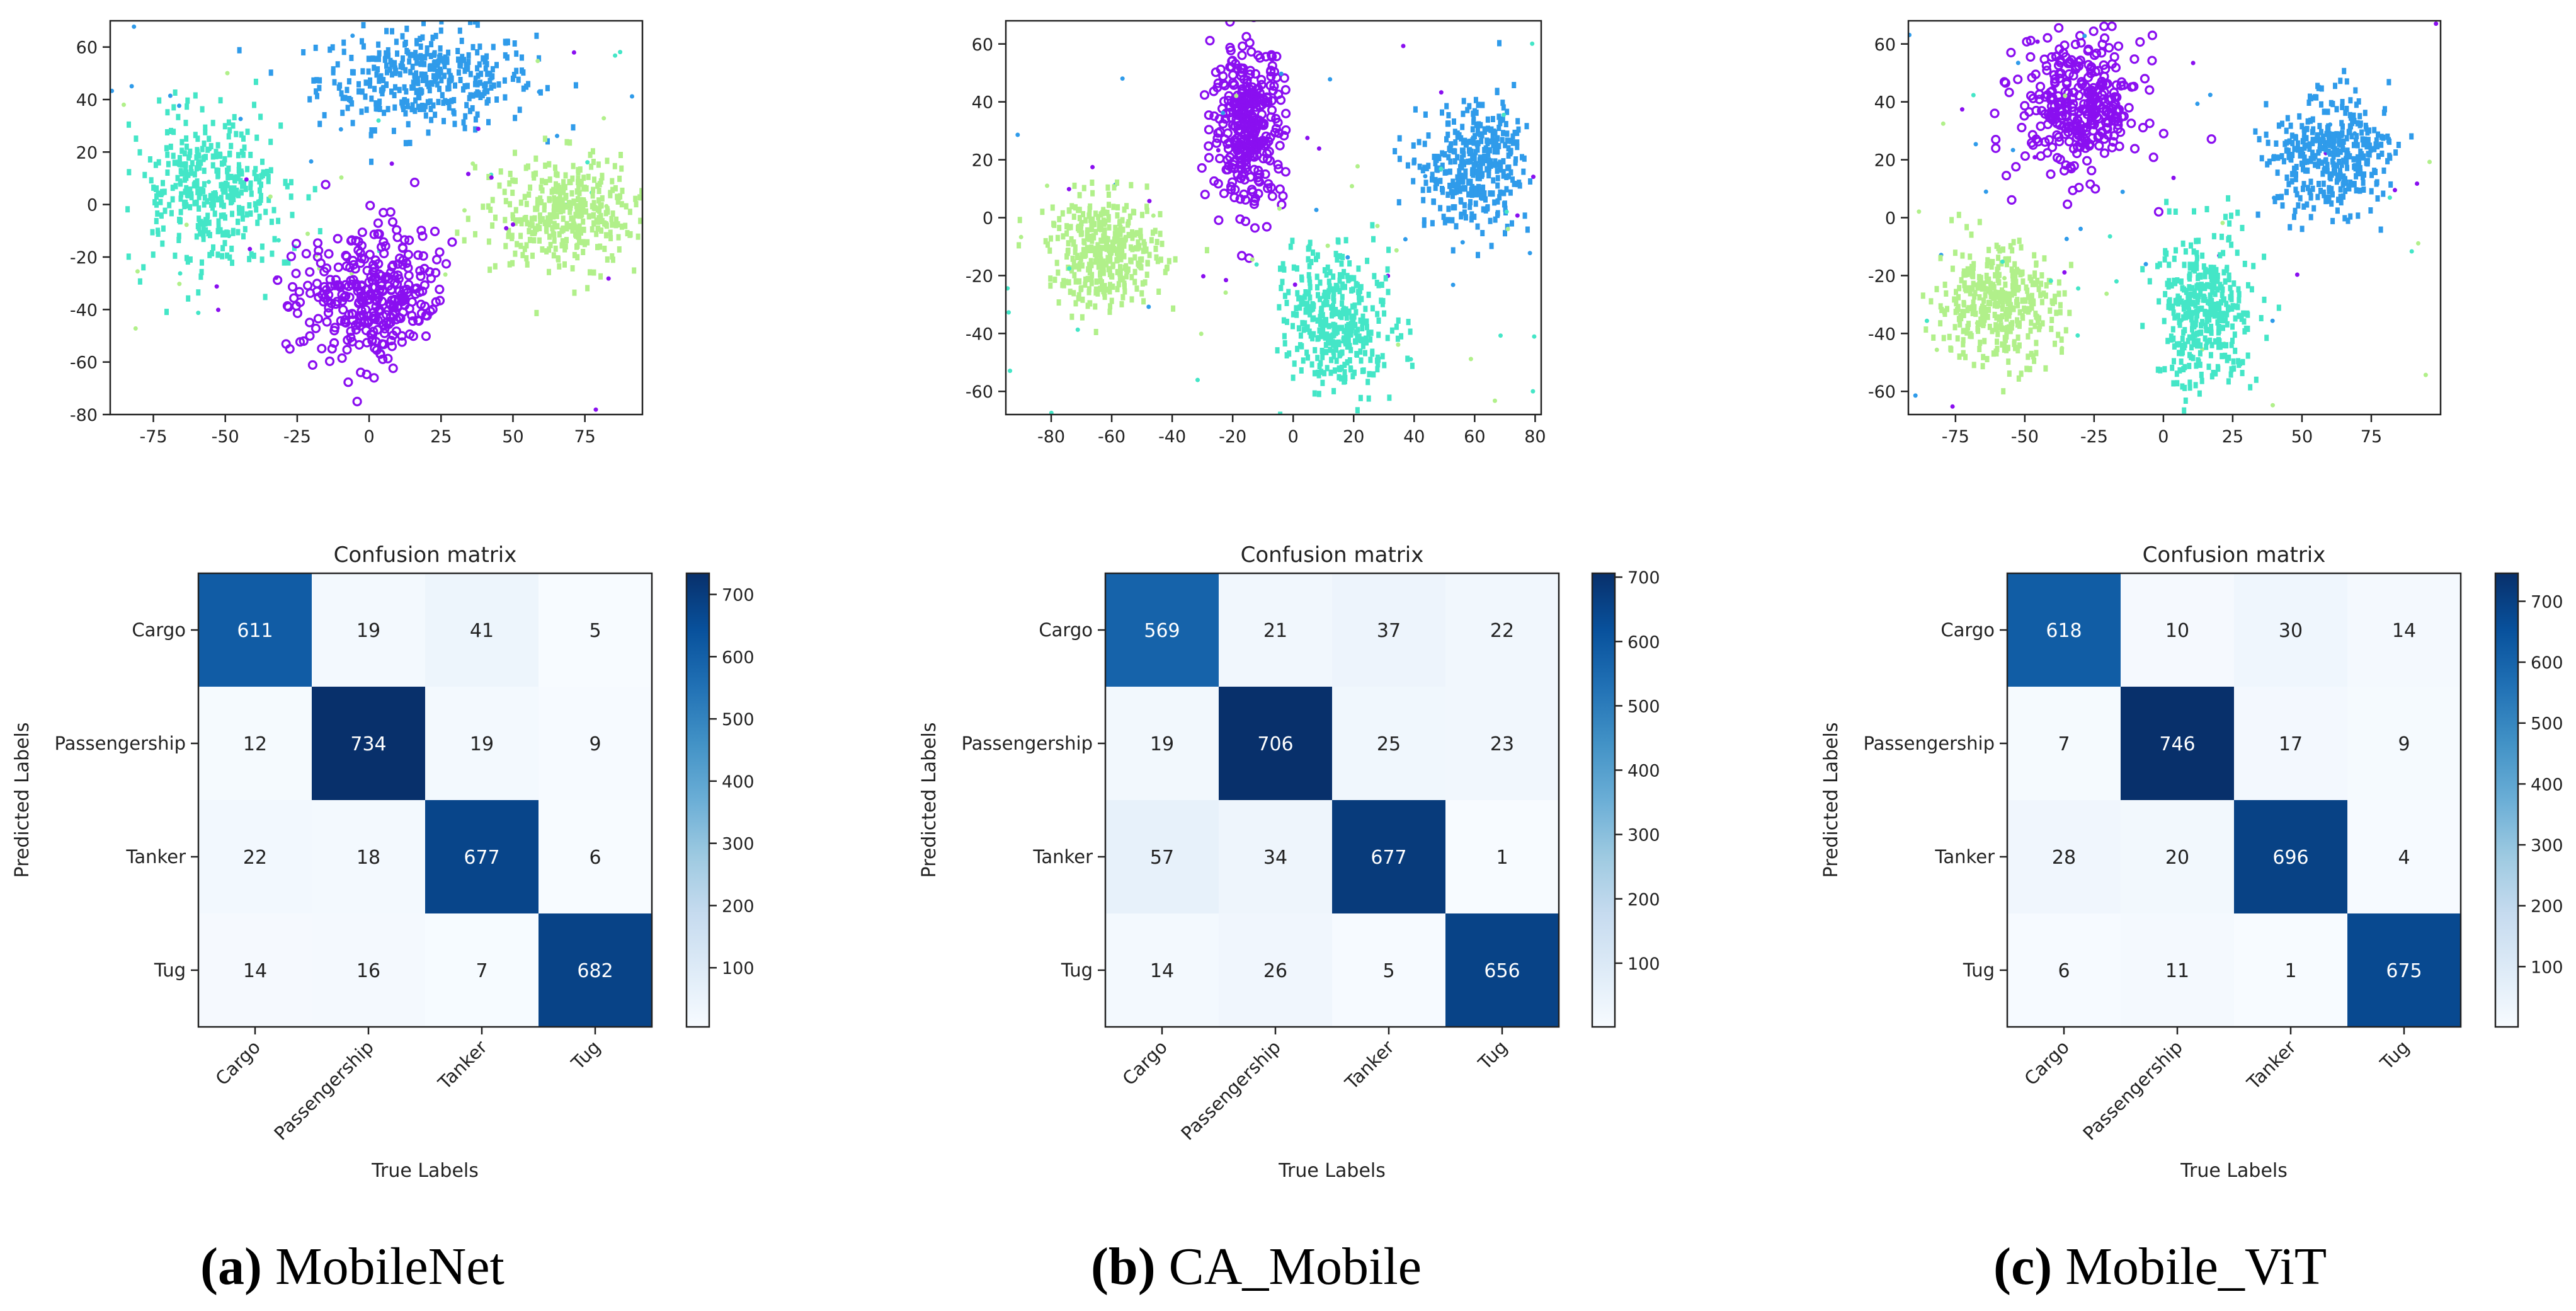  I want to click on stray-point-passengership, so click(491, 178).